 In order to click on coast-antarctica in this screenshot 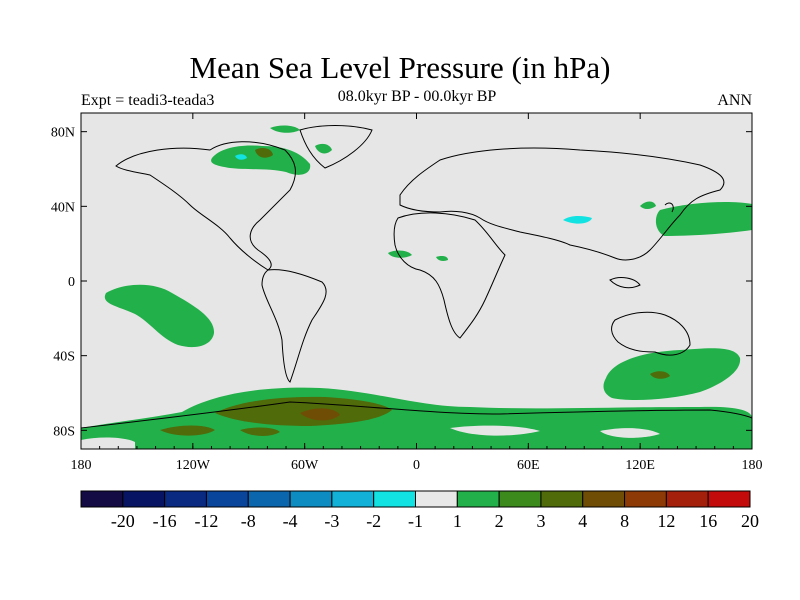, I will do `click(416, 415)`.